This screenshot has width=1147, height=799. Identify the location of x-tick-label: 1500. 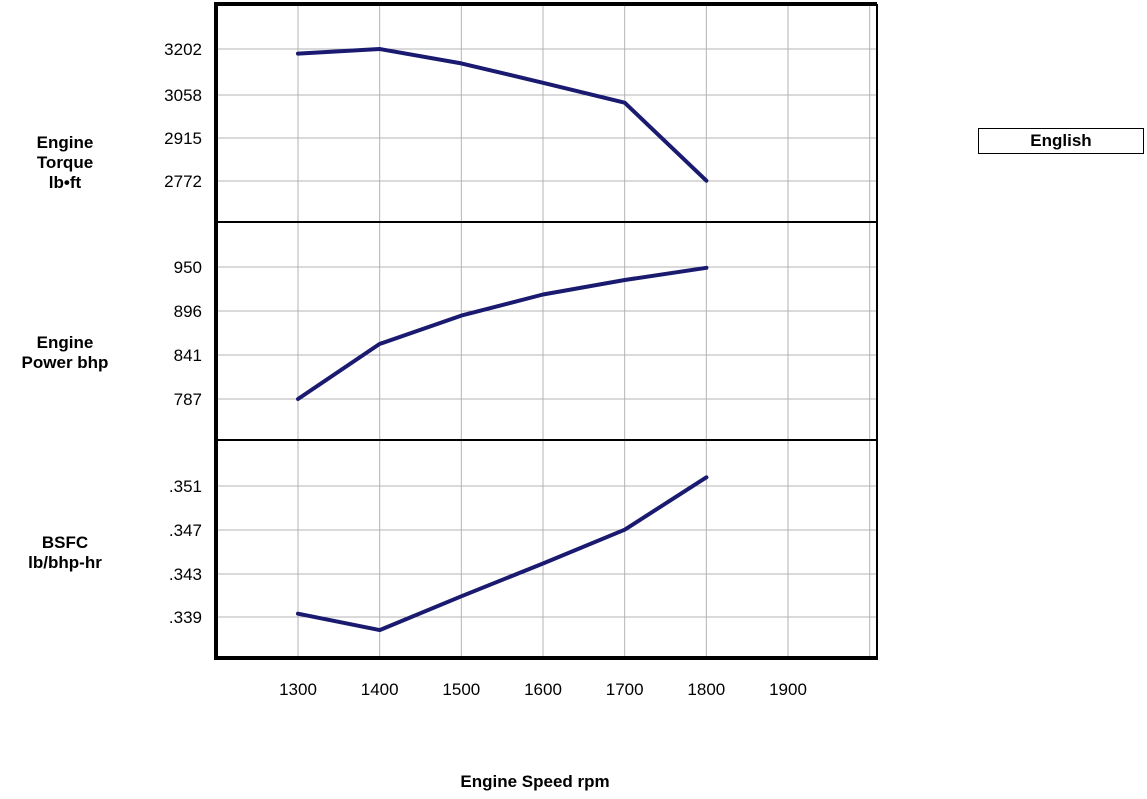
(461, 689).